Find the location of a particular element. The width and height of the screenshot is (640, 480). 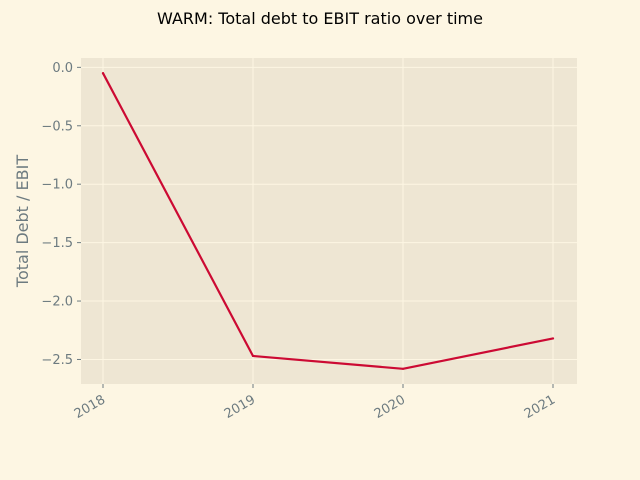

x-tick-label: 2019 is located at coordinates (240, 407).